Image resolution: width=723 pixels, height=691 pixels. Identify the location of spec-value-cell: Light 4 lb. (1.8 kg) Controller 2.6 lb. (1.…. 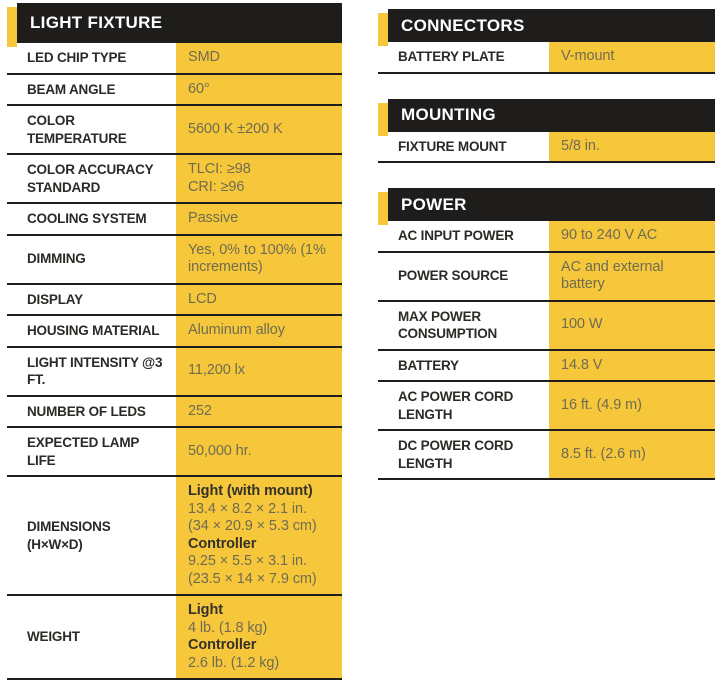
(259, 637).